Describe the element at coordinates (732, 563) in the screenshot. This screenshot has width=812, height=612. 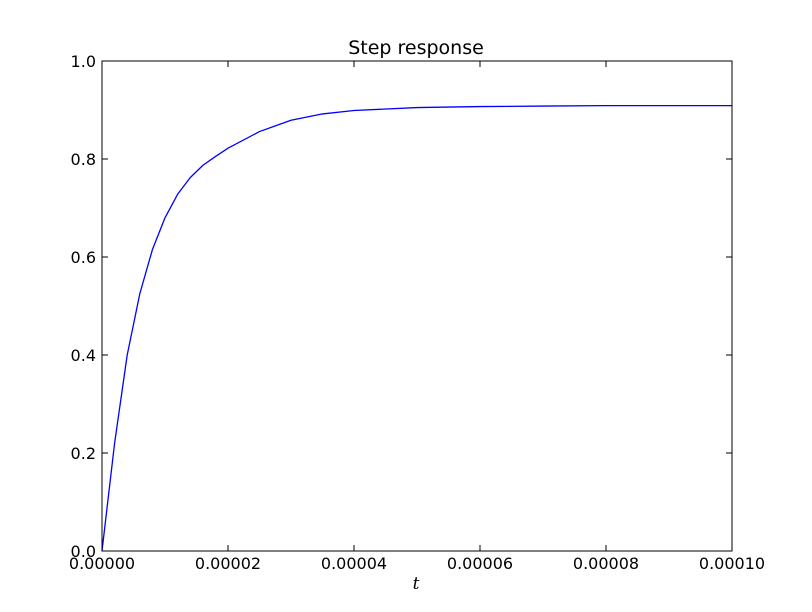
I see `x-tick-label: 0.00010` at that location.